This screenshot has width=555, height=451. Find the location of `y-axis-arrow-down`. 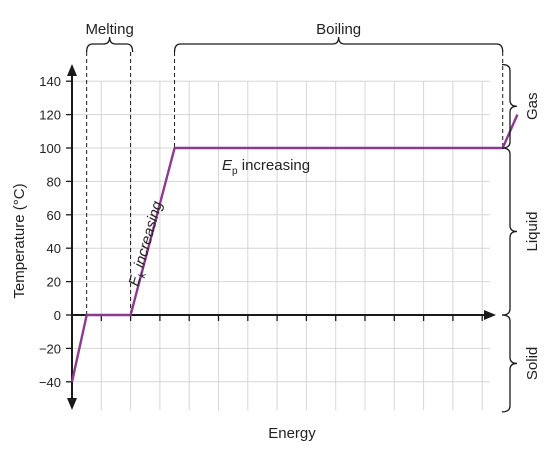

y-axis-arrow-down is located at coordinates (72, 404).